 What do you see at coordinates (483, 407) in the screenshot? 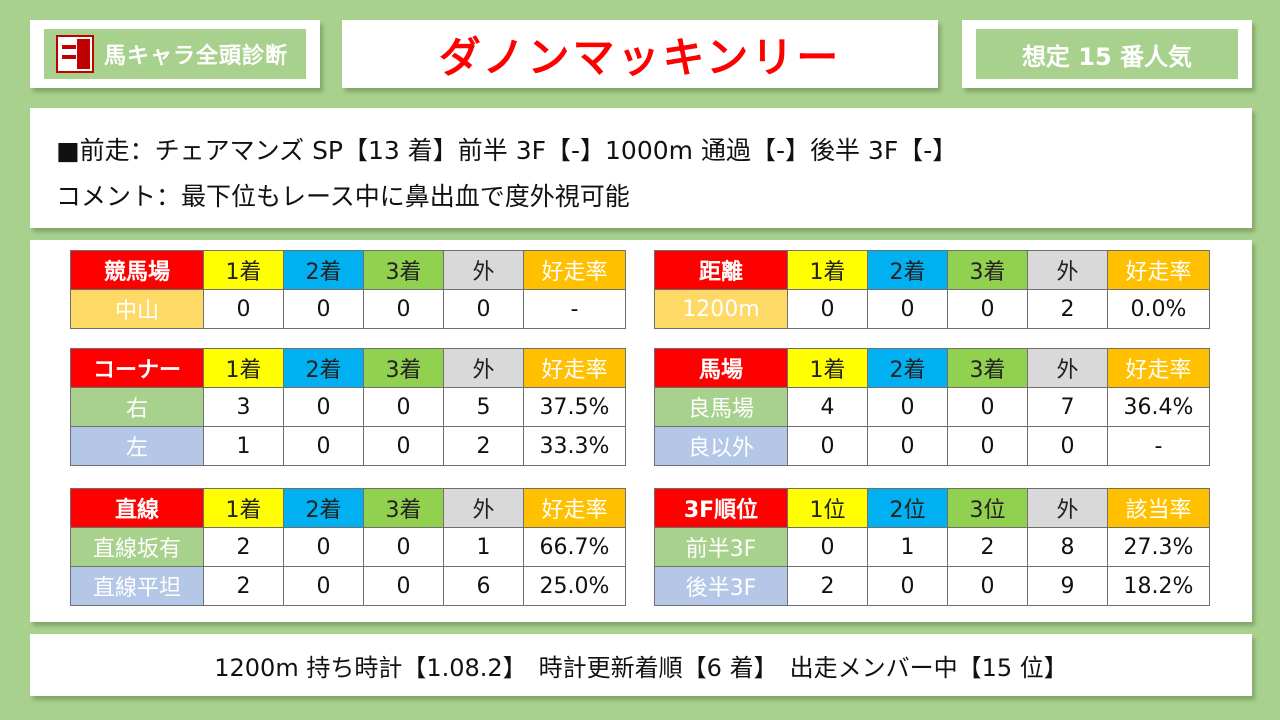
I see `cell-out: 5` at bounding box center [483, 407].